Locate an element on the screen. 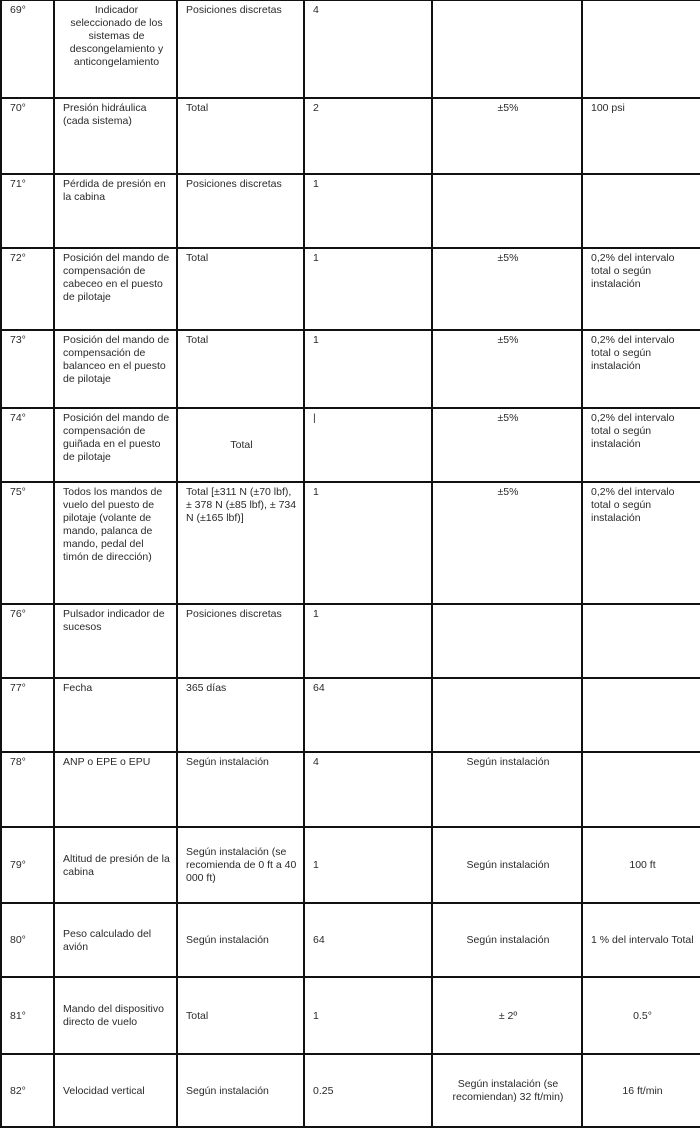  cell-parameter-number: 76° is located at coordinates (27, 641).